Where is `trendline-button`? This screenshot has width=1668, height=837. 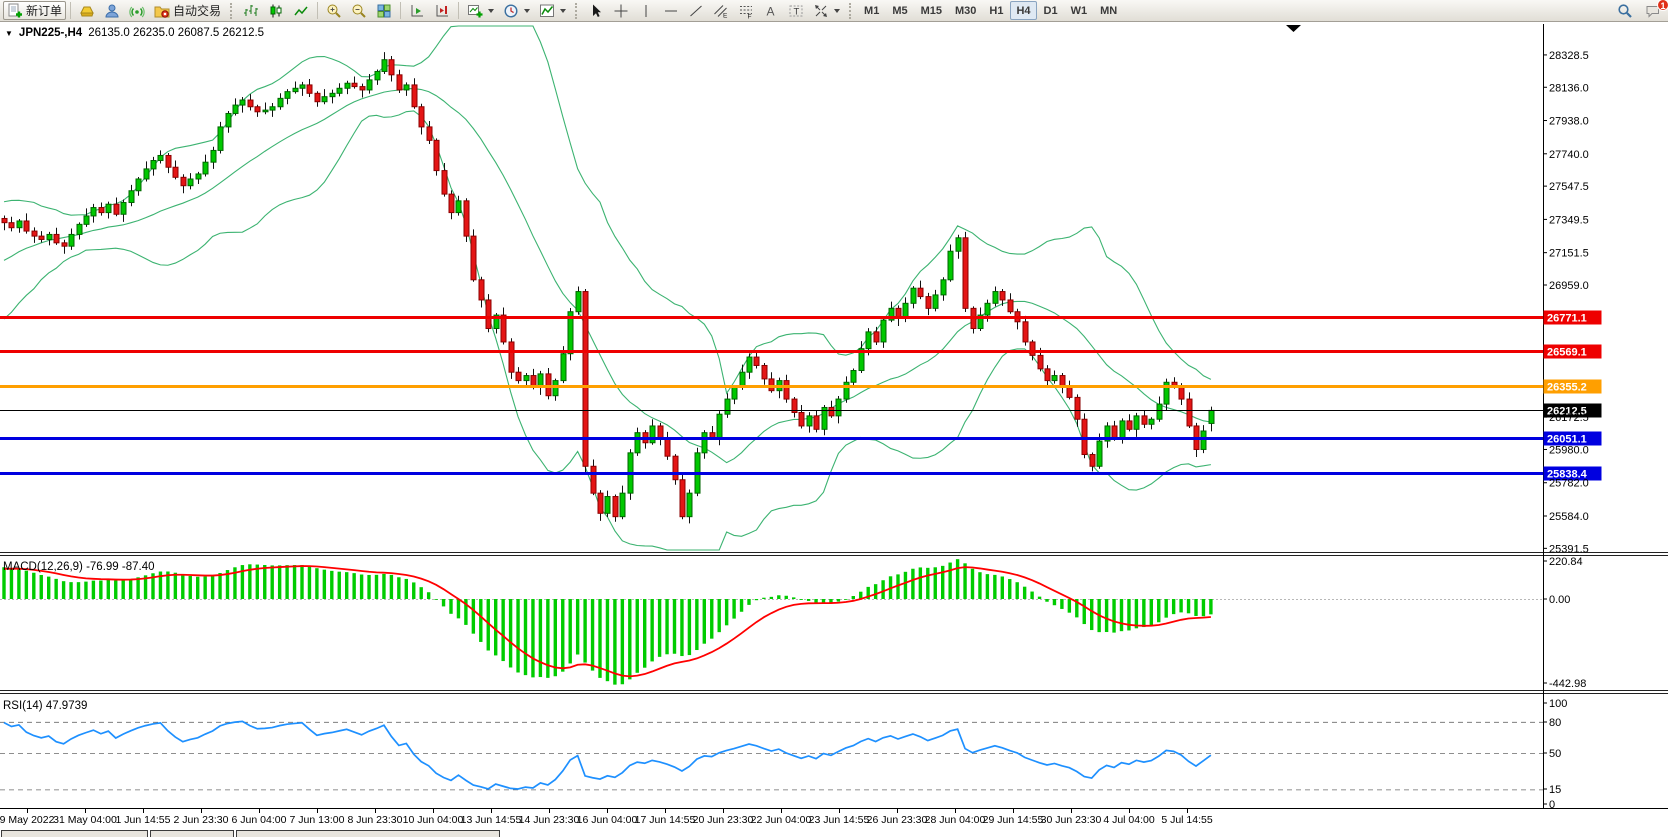 trendline-button is located at coordinates (696, 10).